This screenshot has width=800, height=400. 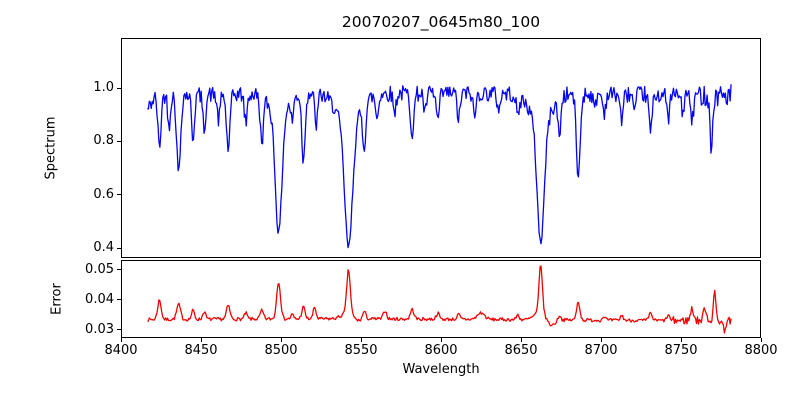 I want to click on x-tick-label: 8400, so click(x=121, y=350).